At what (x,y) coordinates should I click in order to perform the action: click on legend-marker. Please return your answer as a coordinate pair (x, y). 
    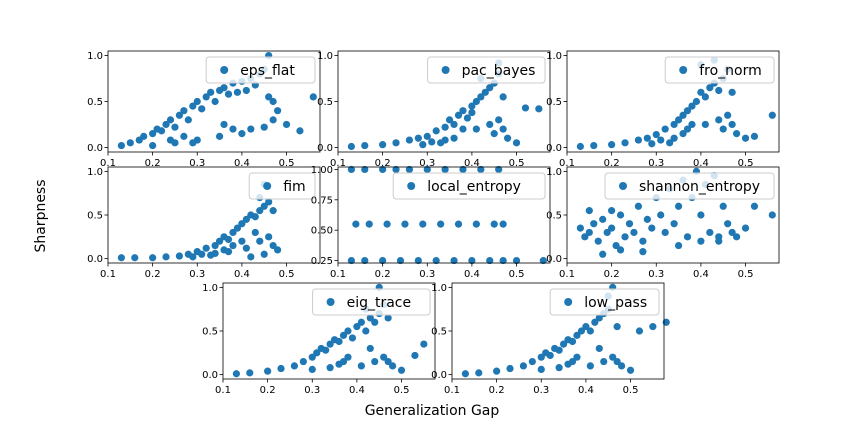
    Looking at the image, I should click on (445, 70).